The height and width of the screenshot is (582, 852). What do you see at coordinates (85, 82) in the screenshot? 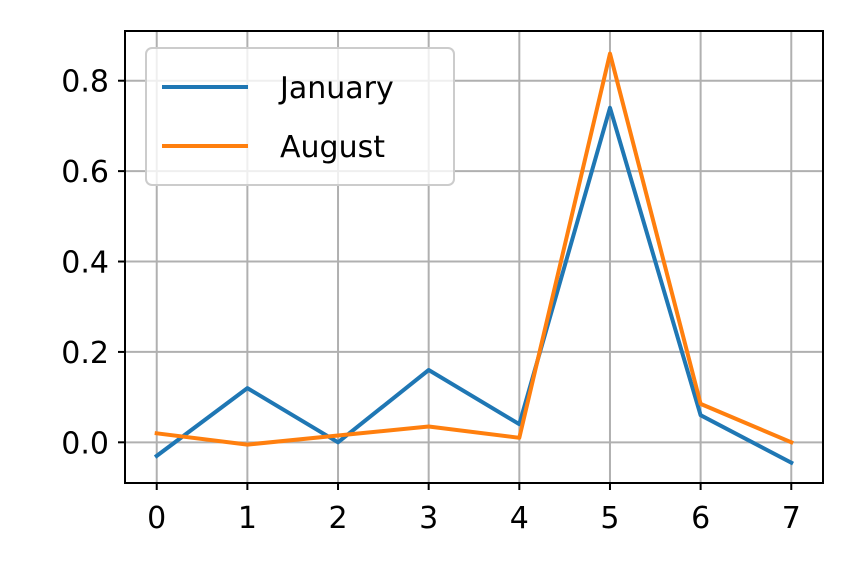
I see `y-tick-label: 0.8` at bounding box center [85, 82].